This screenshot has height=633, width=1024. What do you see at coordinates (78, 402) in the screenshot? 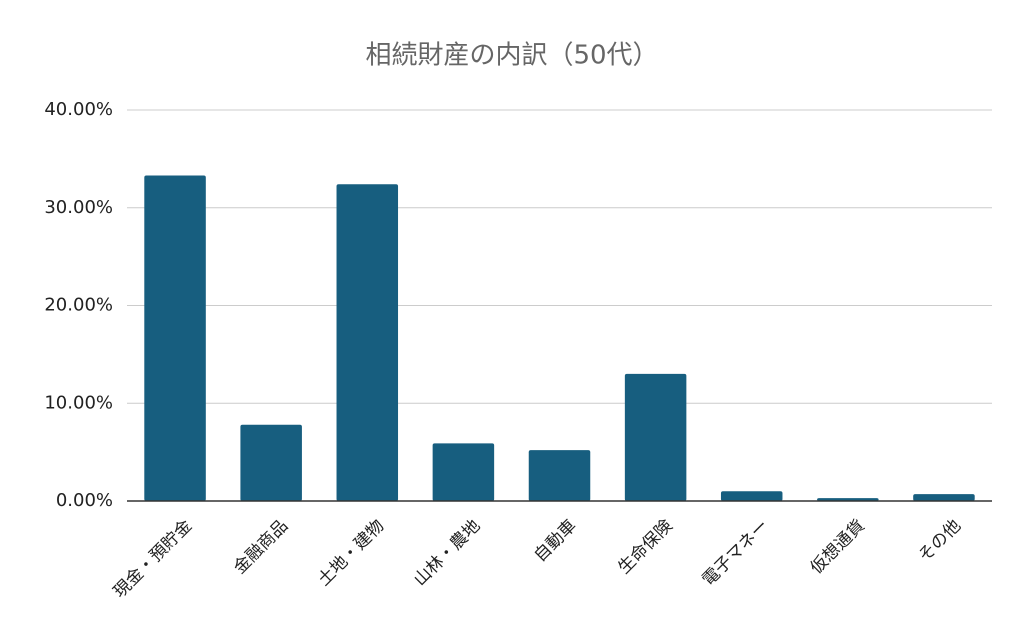
I see `y-tick-label: 10.00%` at bounding box center [78, 402].